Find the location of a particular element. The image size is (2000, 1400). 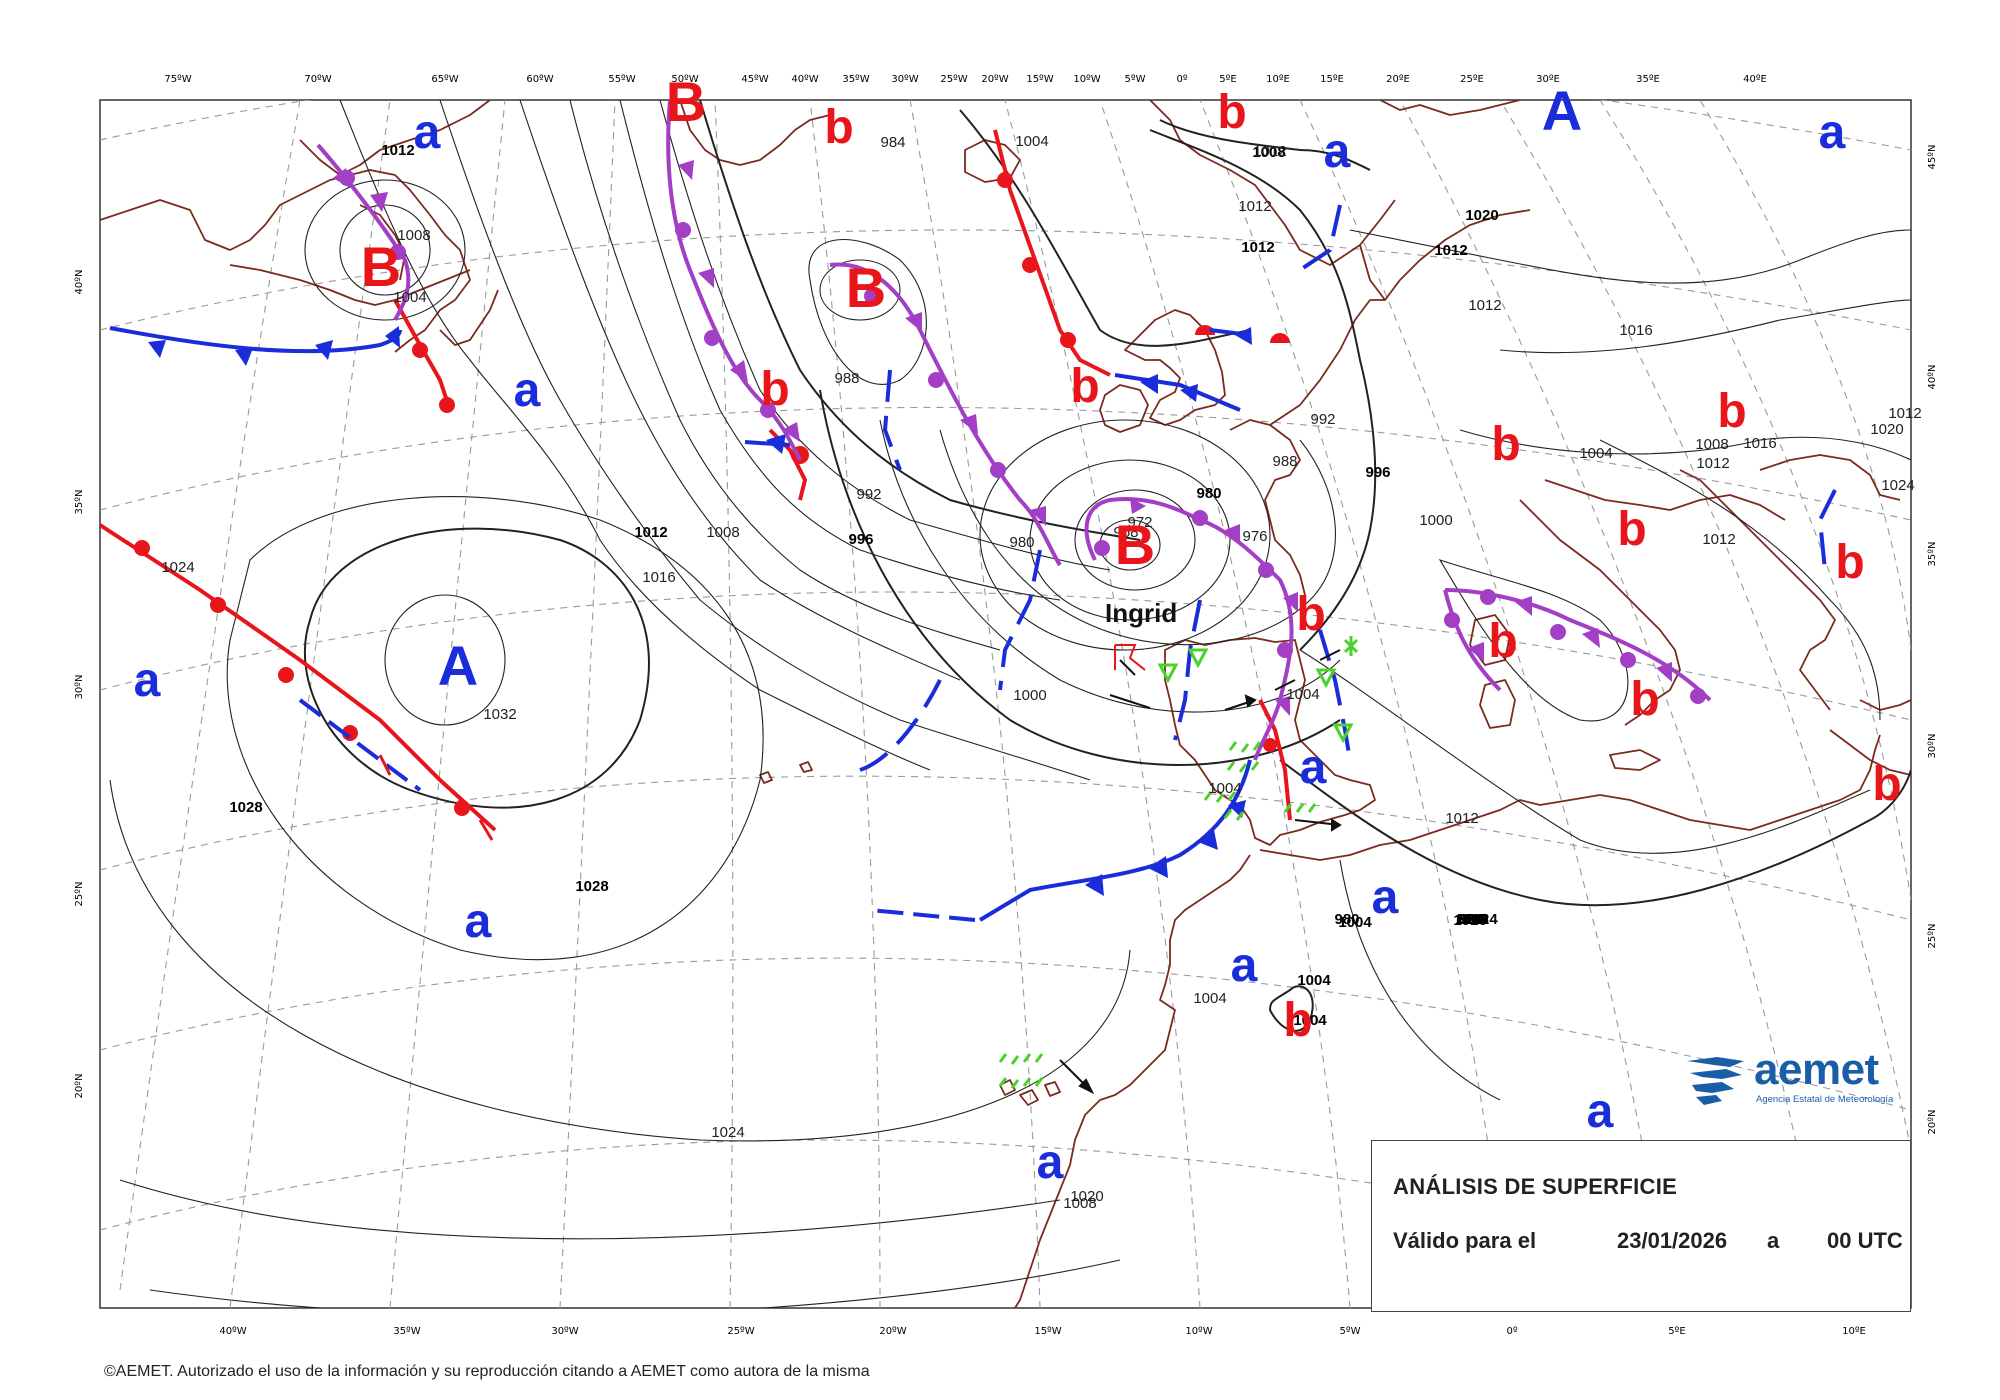

left-latitude-tick: 35ºN is located at coordinates (79, 502).